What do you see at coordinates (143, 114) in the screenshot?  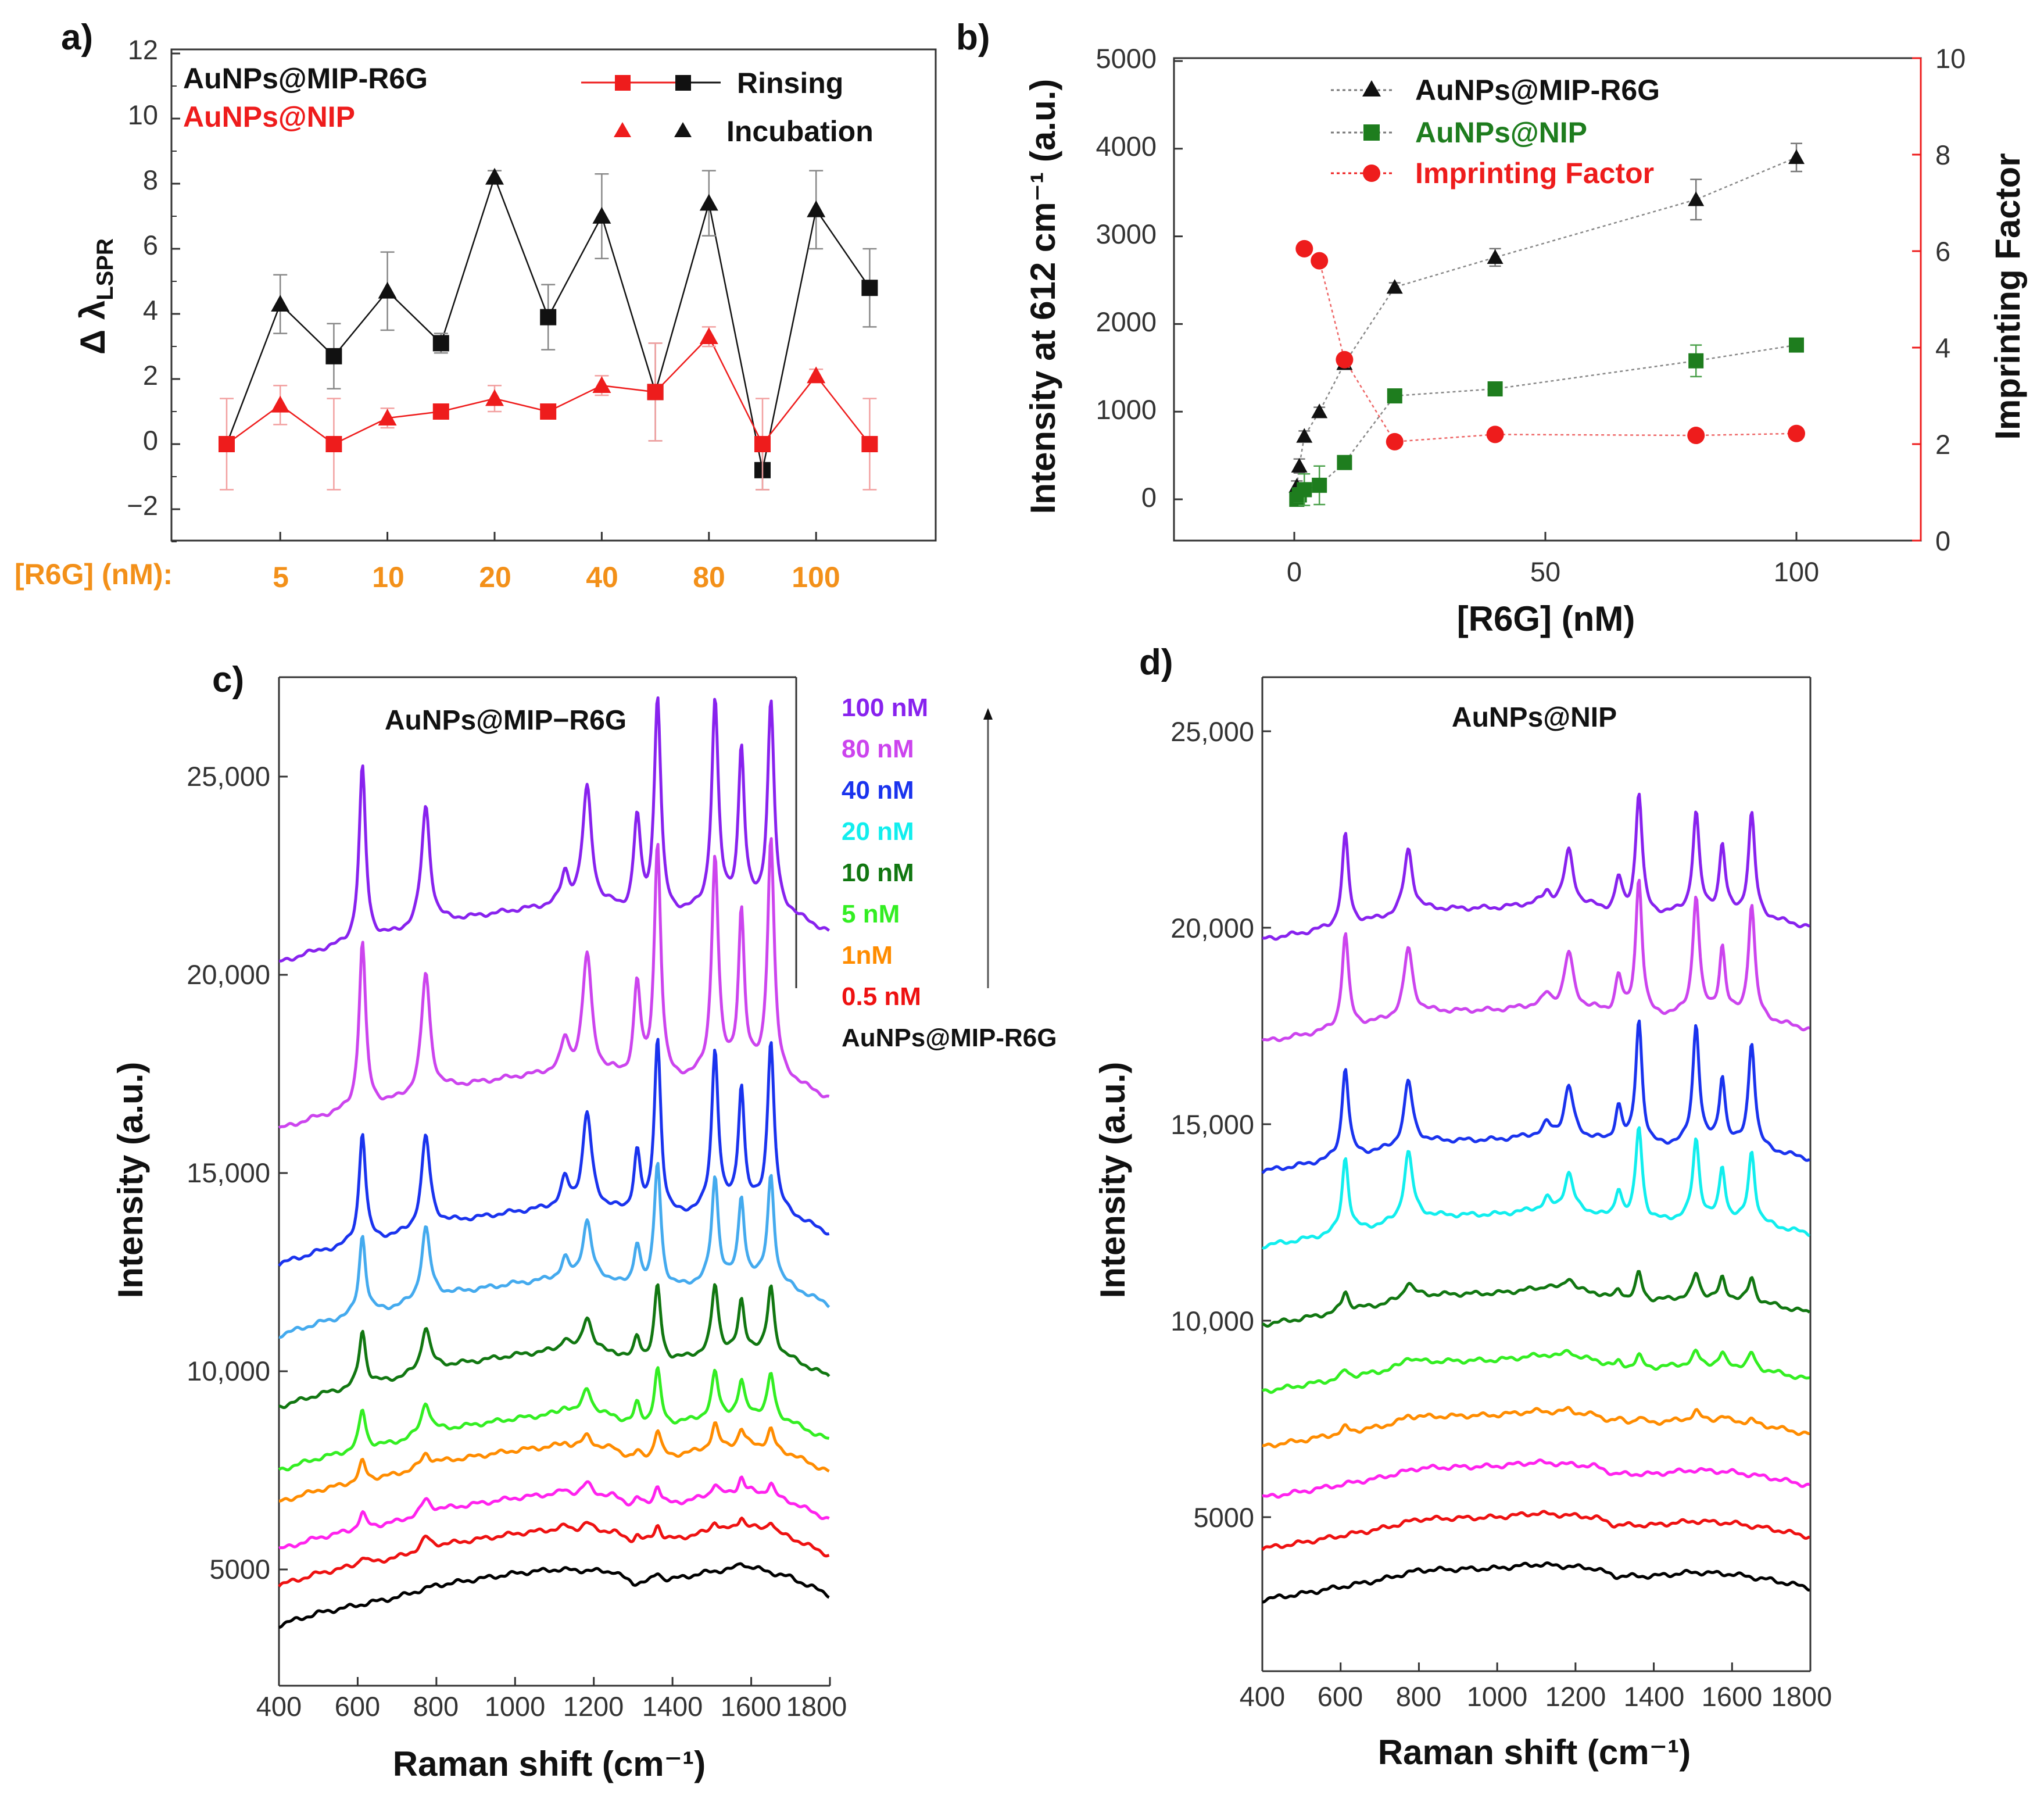 I see `y-tick: 10` at bounding box center [143, 114].